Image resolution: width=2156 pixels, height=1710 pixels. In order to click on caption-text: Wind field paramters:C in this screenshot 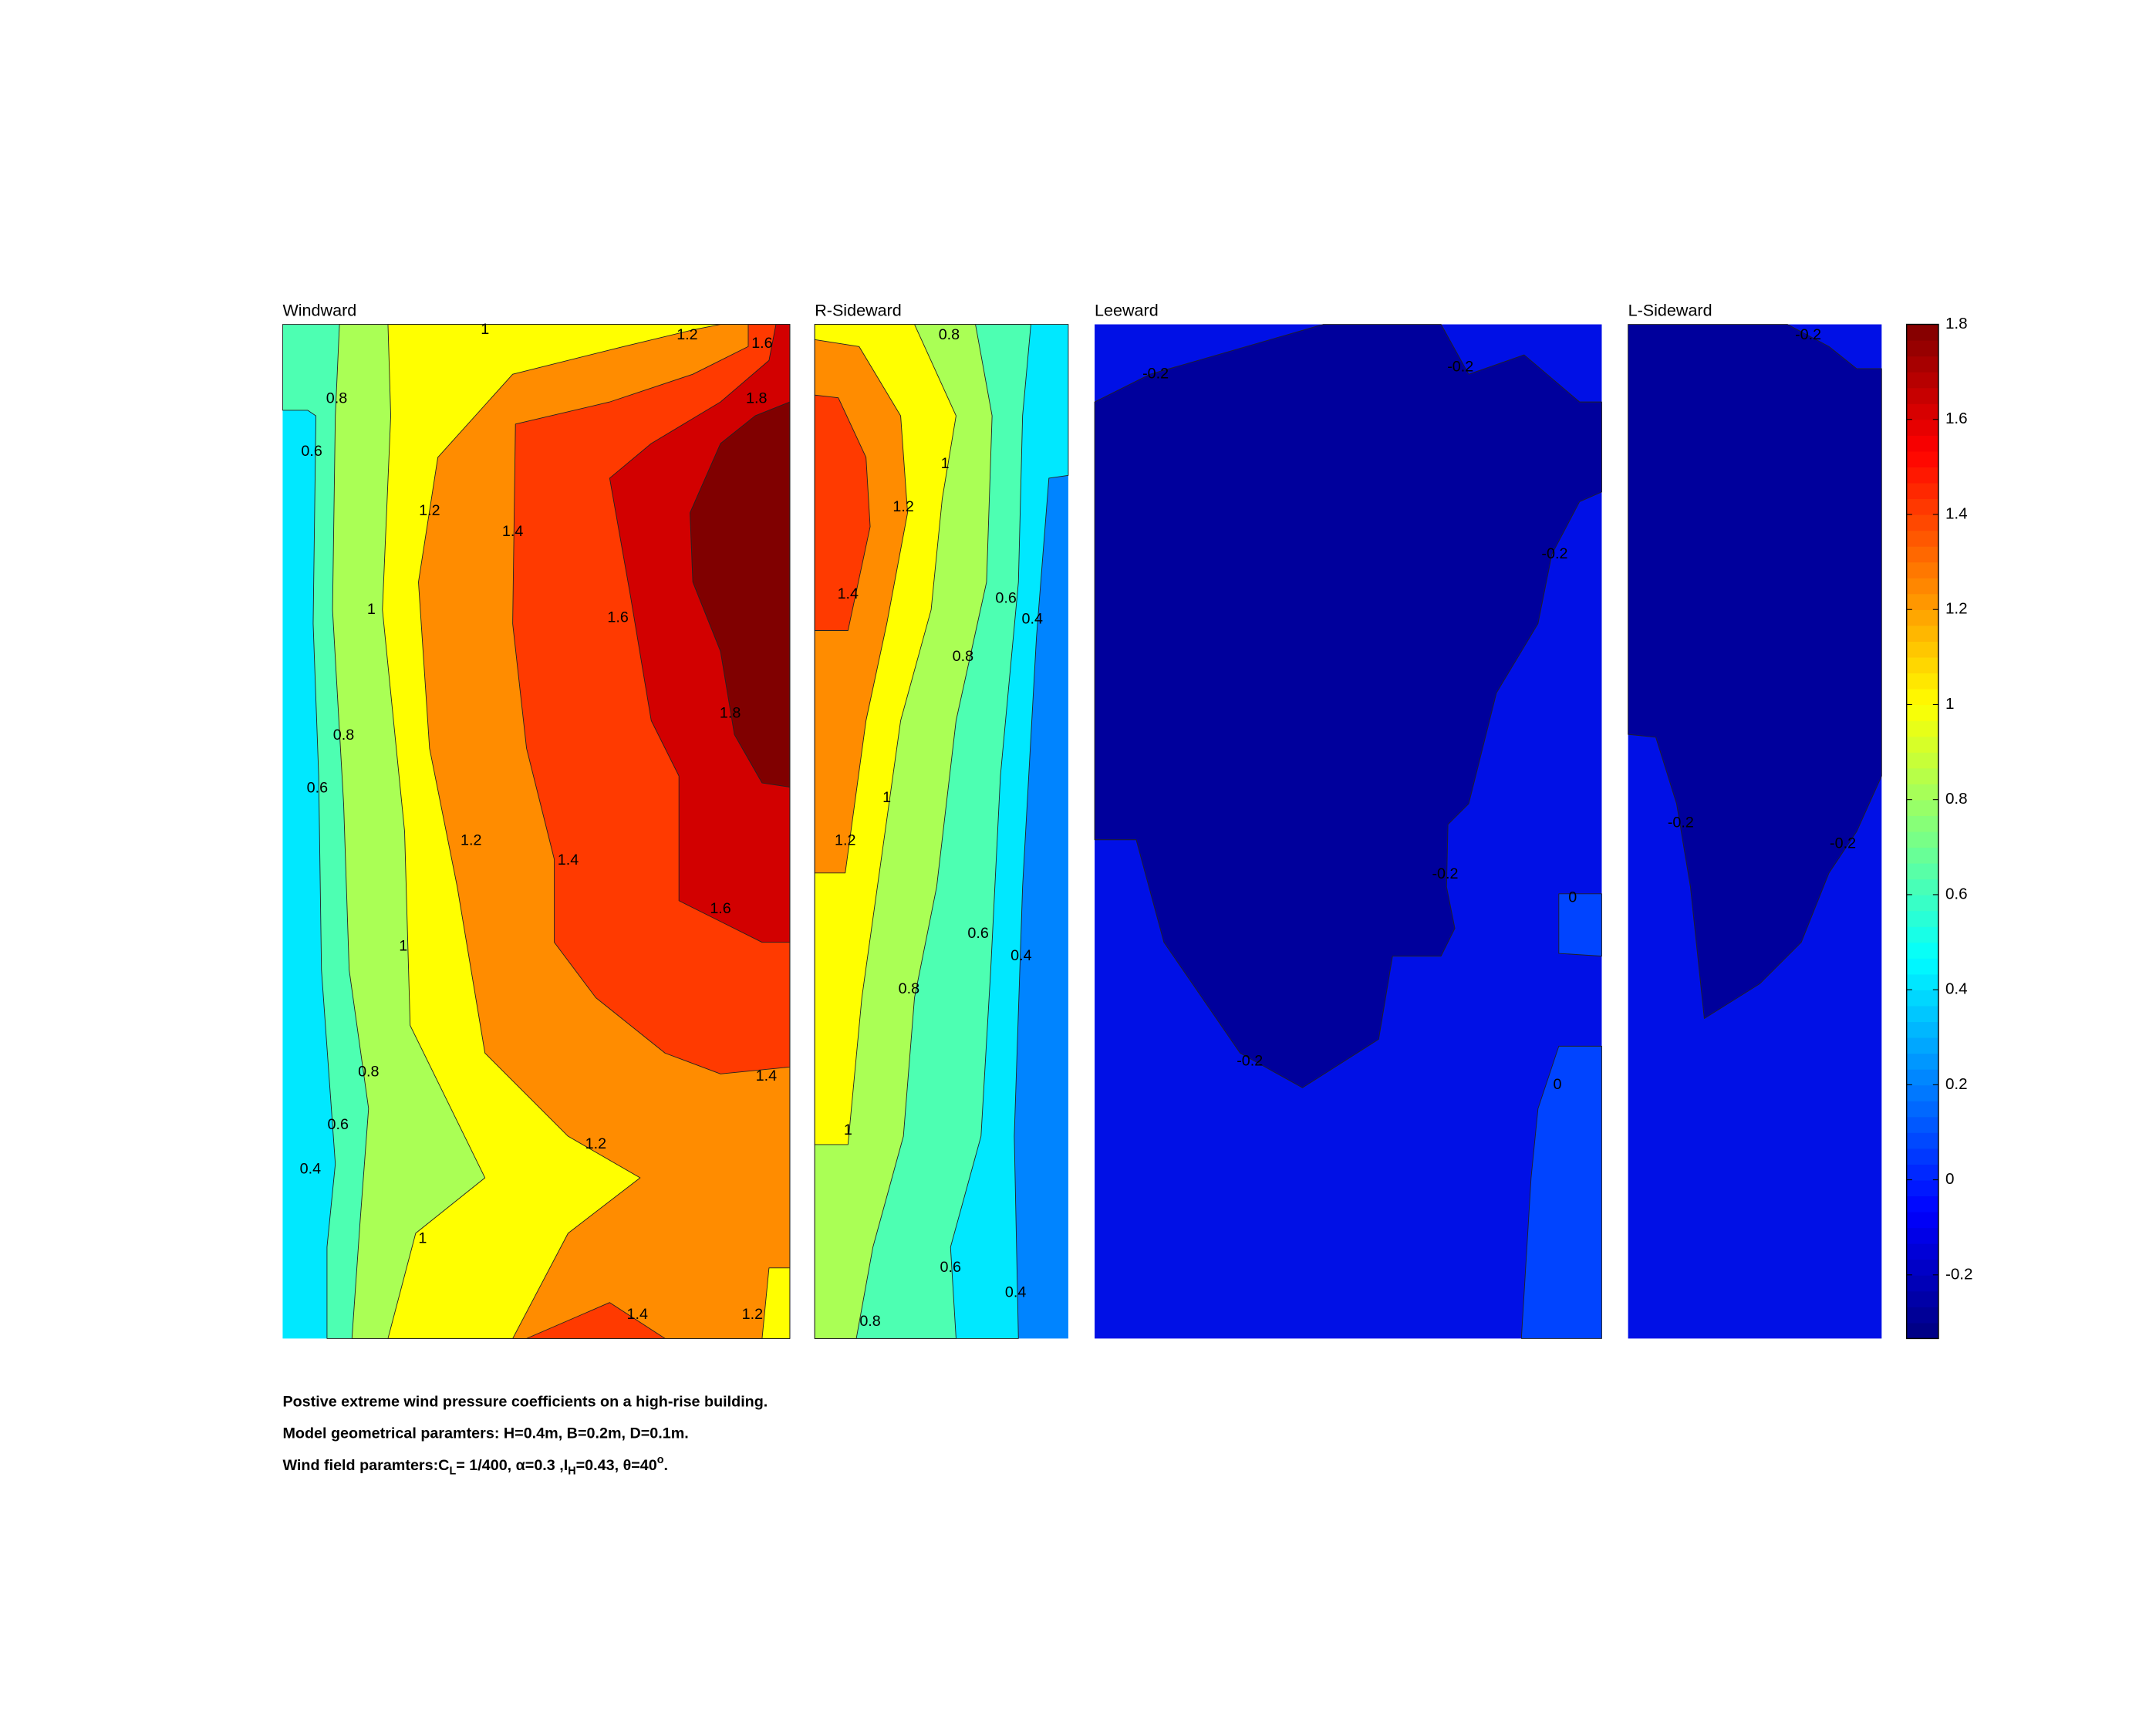, I will do `click(365, 1465)`.